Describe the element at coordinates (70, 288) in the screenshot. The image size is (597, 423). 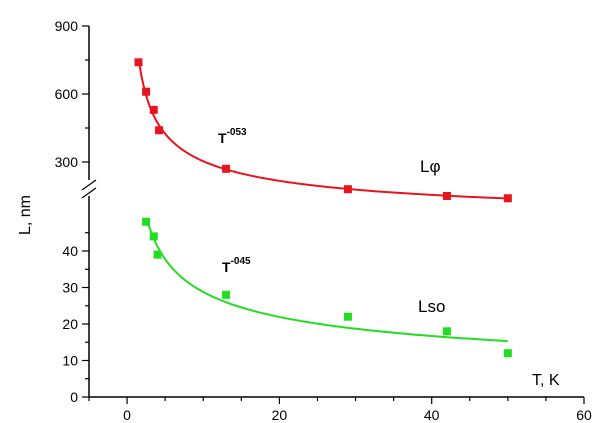
I see `y-tick-label-lower: 30` at that location.